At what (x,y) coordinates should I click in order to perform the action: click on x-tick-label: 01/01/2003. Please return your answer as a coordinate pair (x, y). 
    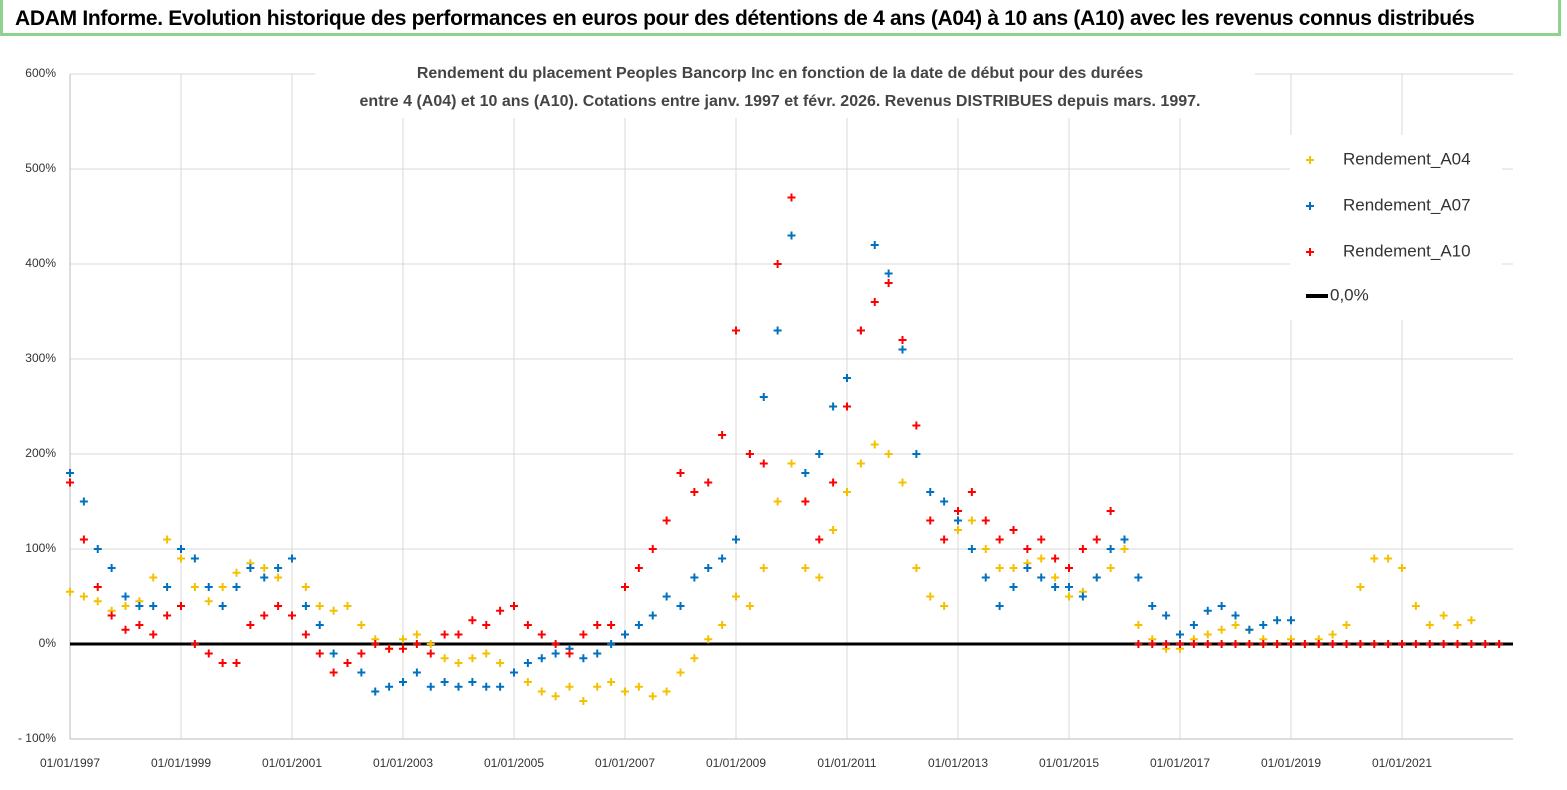
    Looking at the image, I should click on (403, 763).